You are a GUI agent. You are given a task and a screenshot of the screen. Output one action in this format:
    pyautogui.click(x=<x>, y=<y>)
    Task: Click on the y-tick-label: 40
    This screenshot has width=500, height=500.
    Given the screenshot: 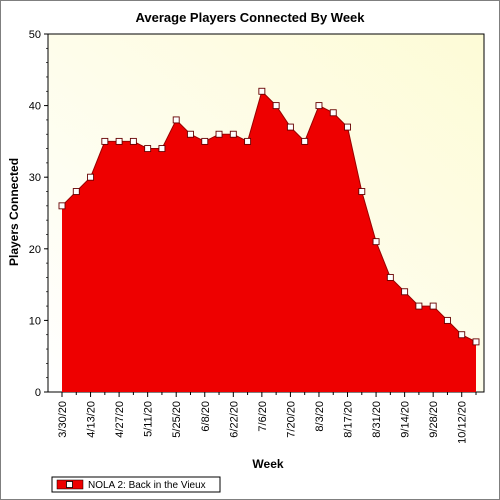 What is the action you would take?
    pyautogui.click(x=35, y=107)
    